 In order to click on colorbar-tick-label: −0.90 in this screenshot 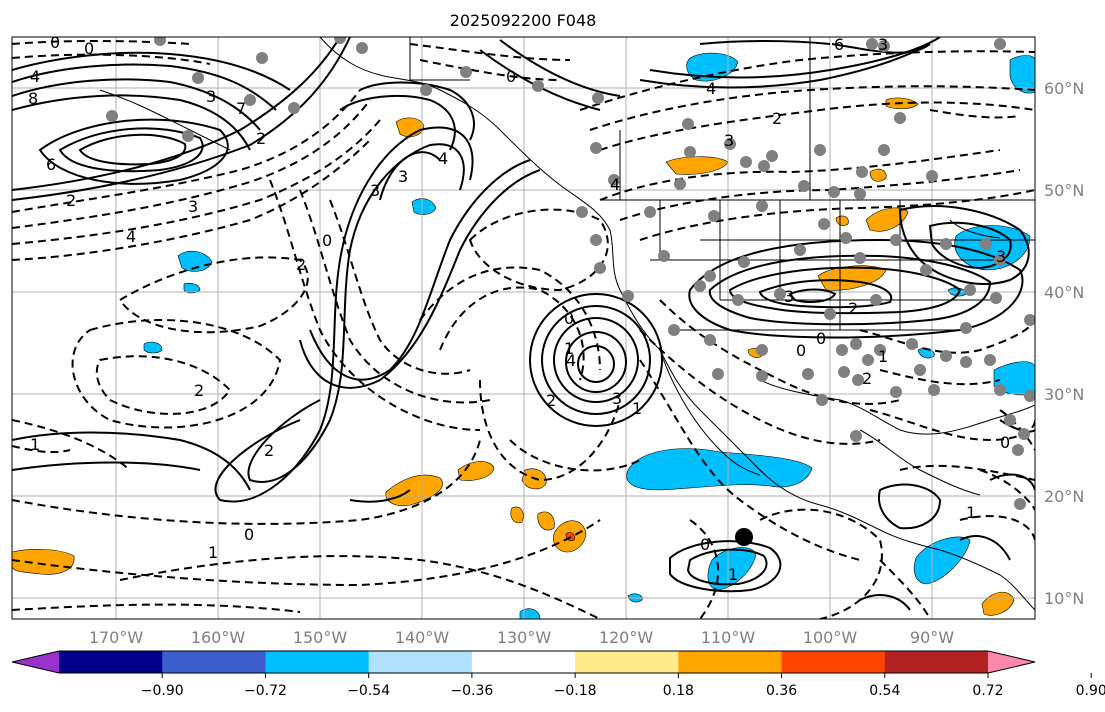, I will do `click(162, 691)`.